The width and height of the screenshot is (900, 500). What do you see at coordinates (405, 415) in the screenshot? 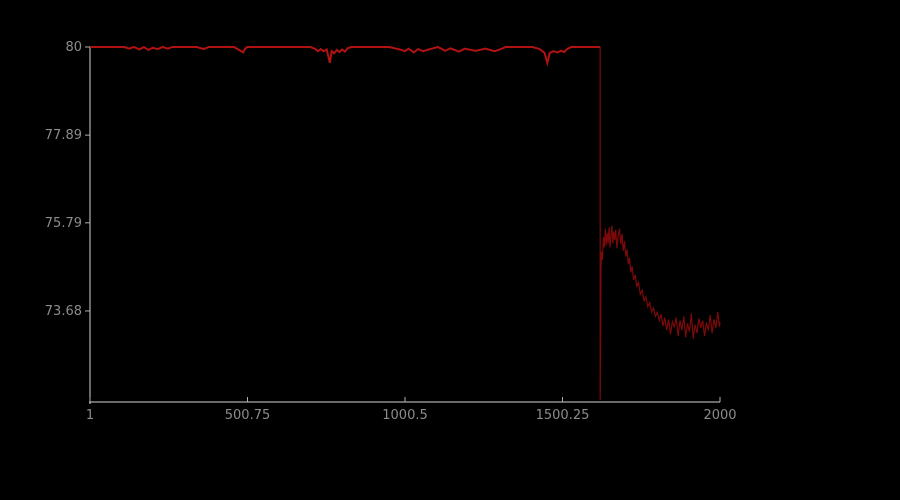
I see `x-tick-label: 1000.5` at bounding box center [405, 415].